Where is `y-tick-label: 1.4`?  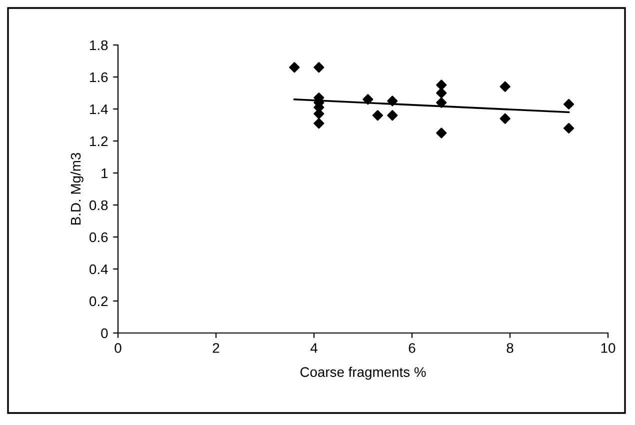
y-tick-label: 1.4 is located at coordinates (99, 109).